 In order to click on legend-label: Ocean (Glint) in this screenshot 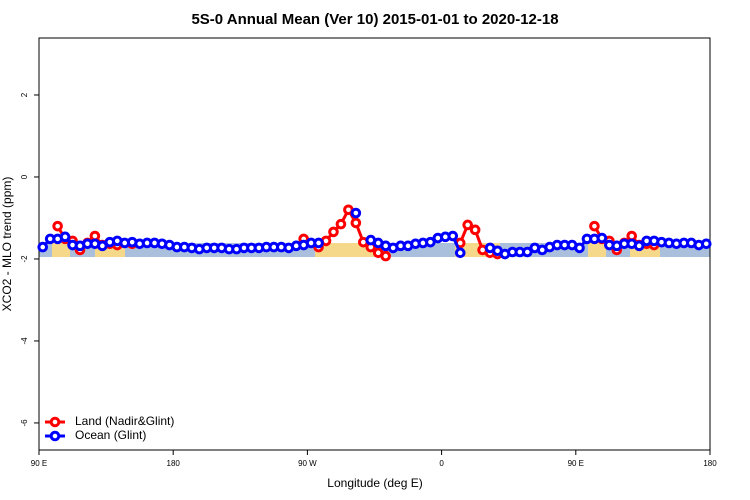, I will do `click(110, 435)`.